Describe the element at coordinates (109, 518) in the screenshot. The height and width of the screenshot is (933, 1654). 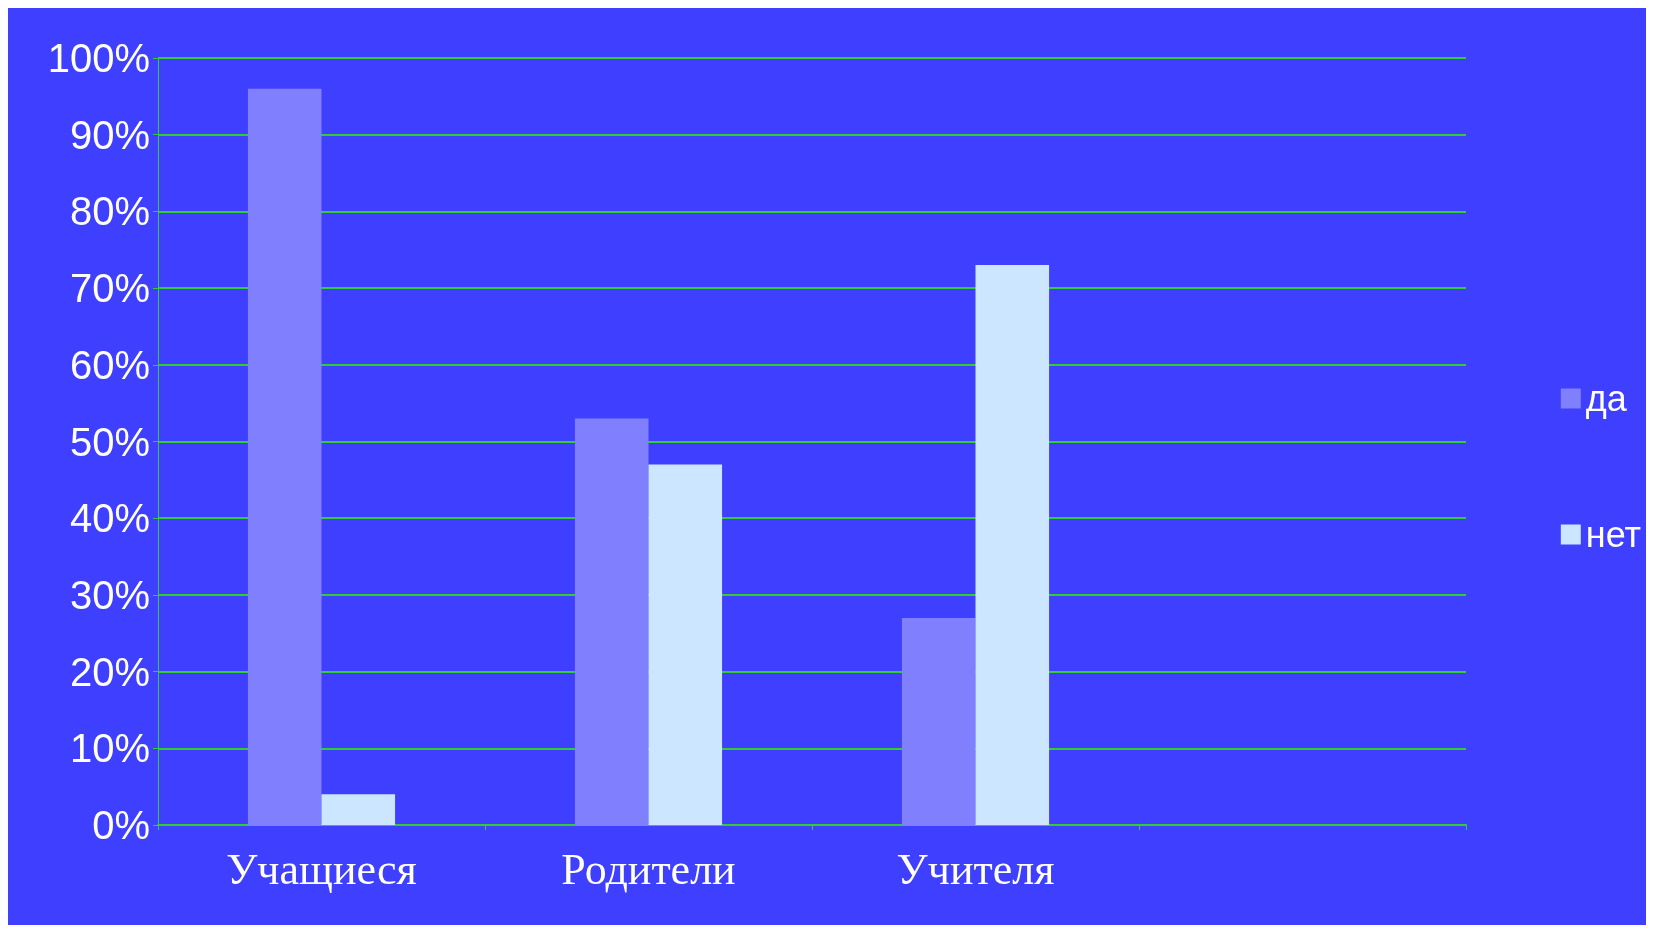
I see `y-tick-label: 40%` at that location.